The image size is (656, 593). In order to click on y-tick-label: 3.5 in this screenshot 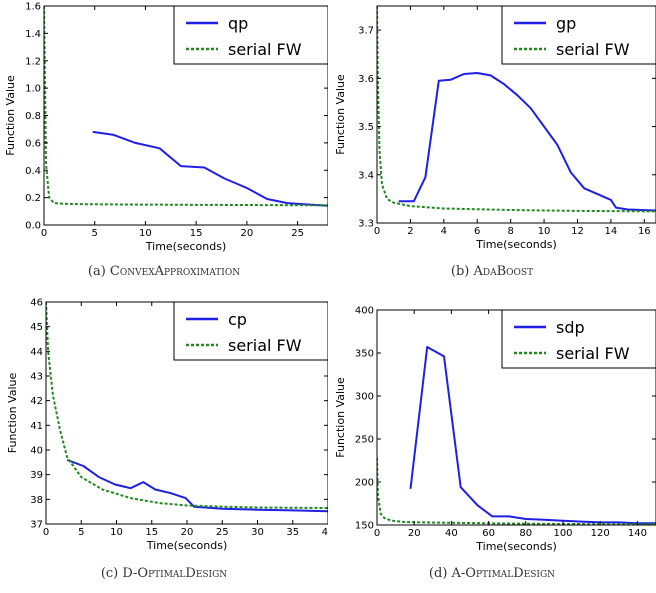, I will do `click(366, 127)`.